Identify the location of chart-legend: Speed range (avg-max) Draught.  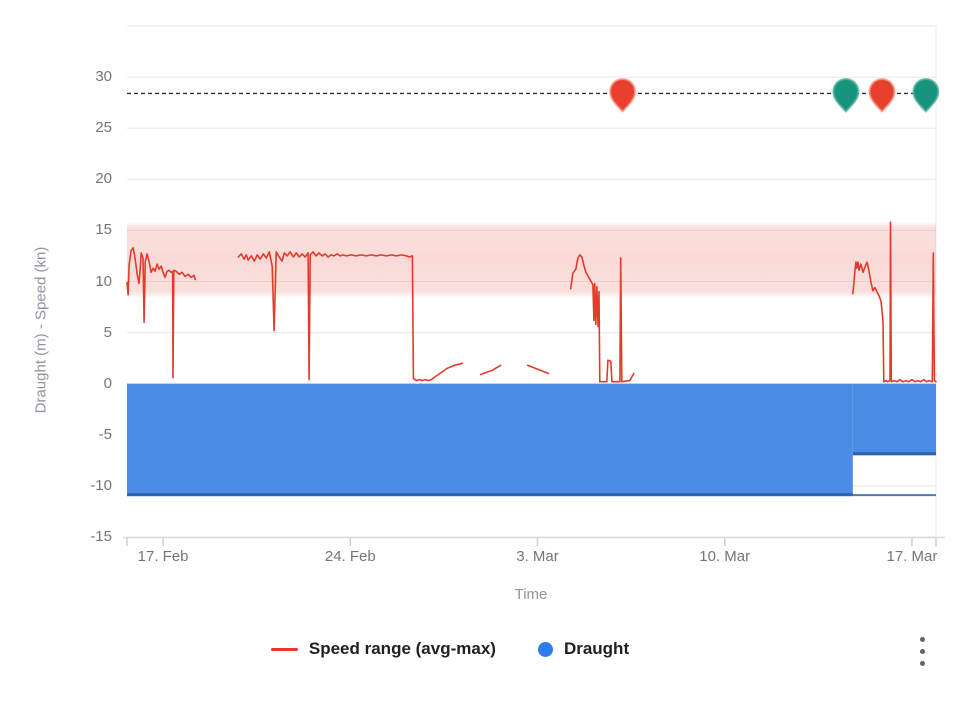
(450, 649).